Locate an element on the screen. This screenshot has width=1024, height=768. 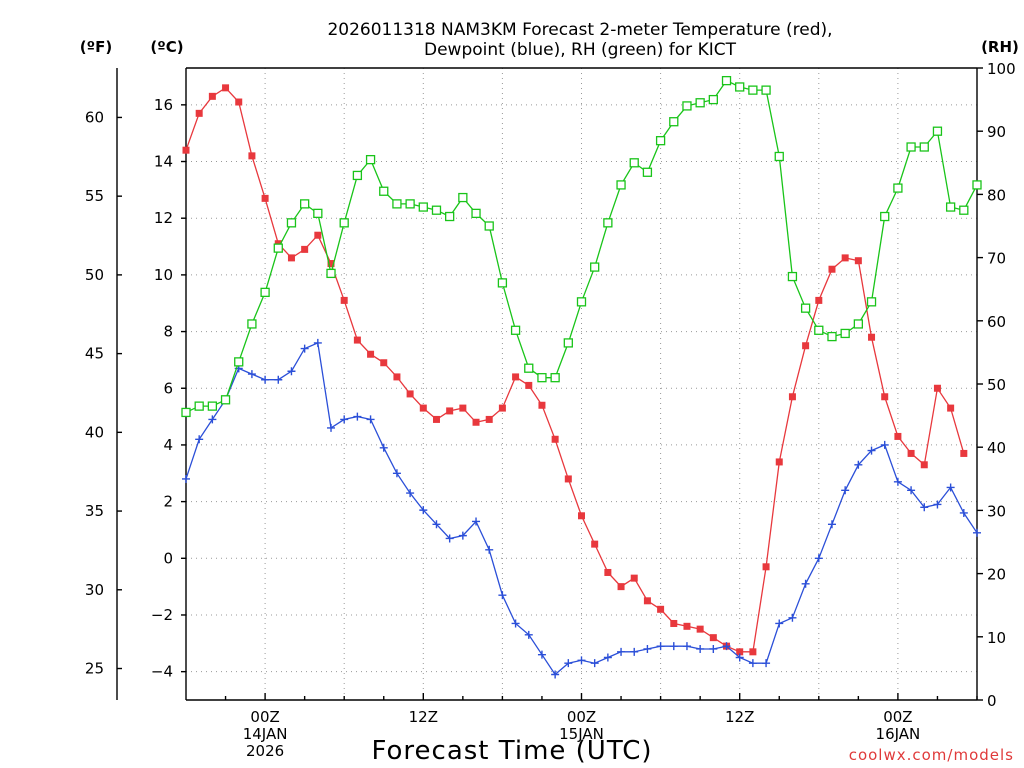
fahrenheit-tick-label: 25 is located at coordinates (94, 669).